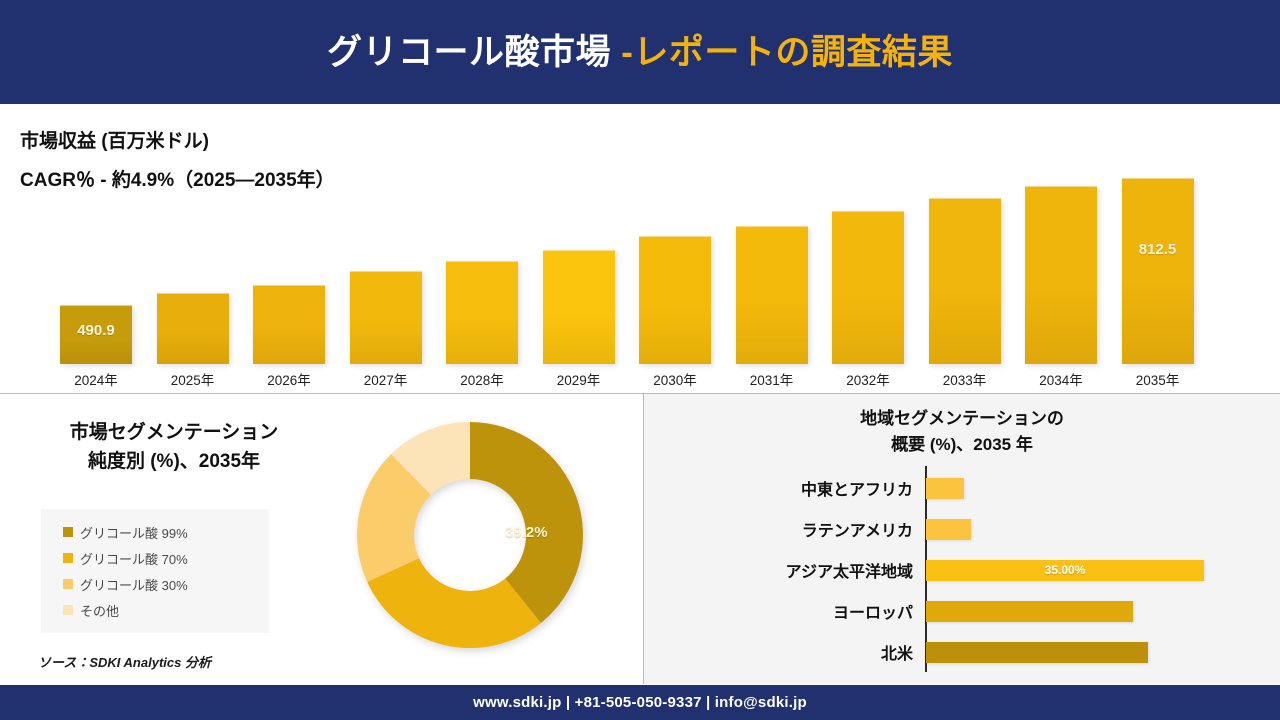 Image resolution: width=1280 pixels, height=720 pixels. What do you see at coordinates (174, 432) in the screenshot?
I see `segmentation-title-line1: 市場セグメンテーション` at bounding box center [174, 432].